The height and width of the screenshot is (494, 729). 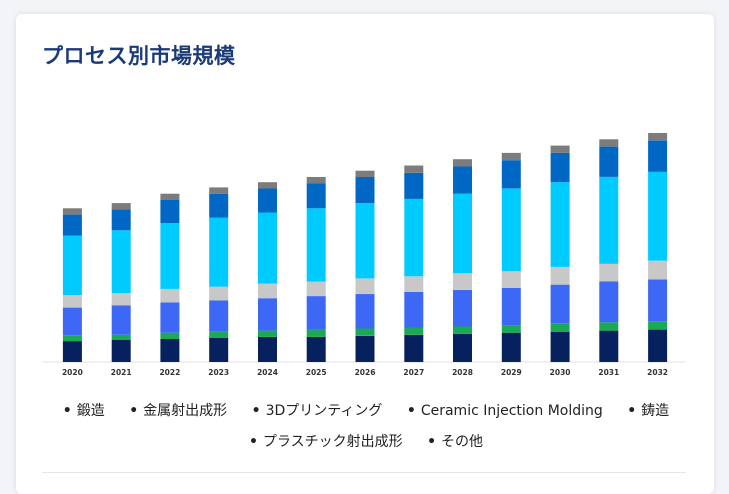 I want to click on legend-item-metal-injection-molding: • 金属射出成形, so click(x=178, y=411).